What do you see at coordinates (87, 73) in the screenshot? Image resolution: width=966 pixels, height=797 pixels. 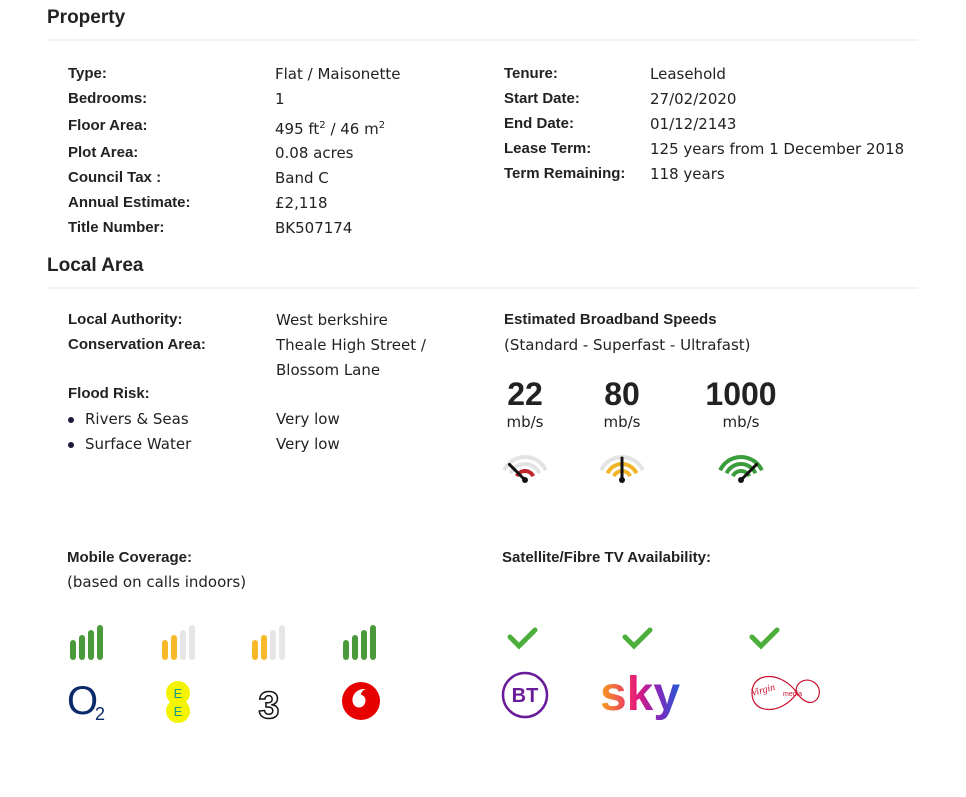 I see `field-label: Type:` at bounding box center [87, 73].